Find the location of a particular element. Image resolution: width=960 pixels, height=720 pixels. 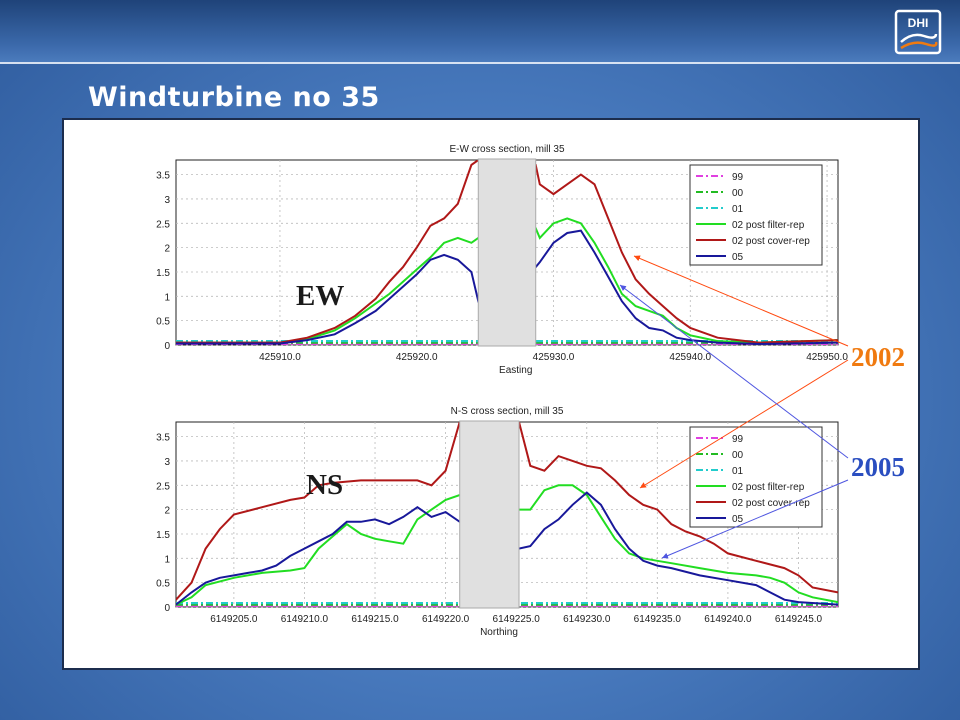

header-divider is located at coordinates (480, 63).